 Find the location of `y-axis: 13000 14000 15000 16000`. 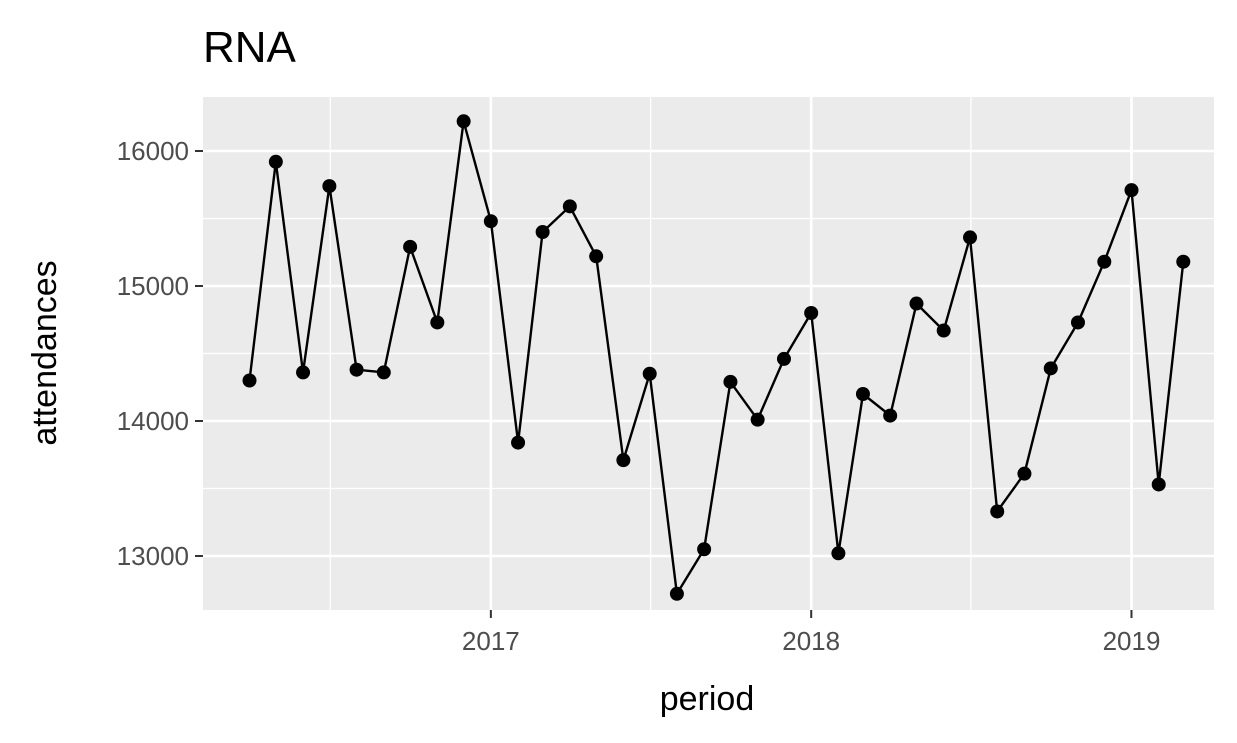

y-axis: 13000 14000 15000 16000 is located at coordinates (160, 353).